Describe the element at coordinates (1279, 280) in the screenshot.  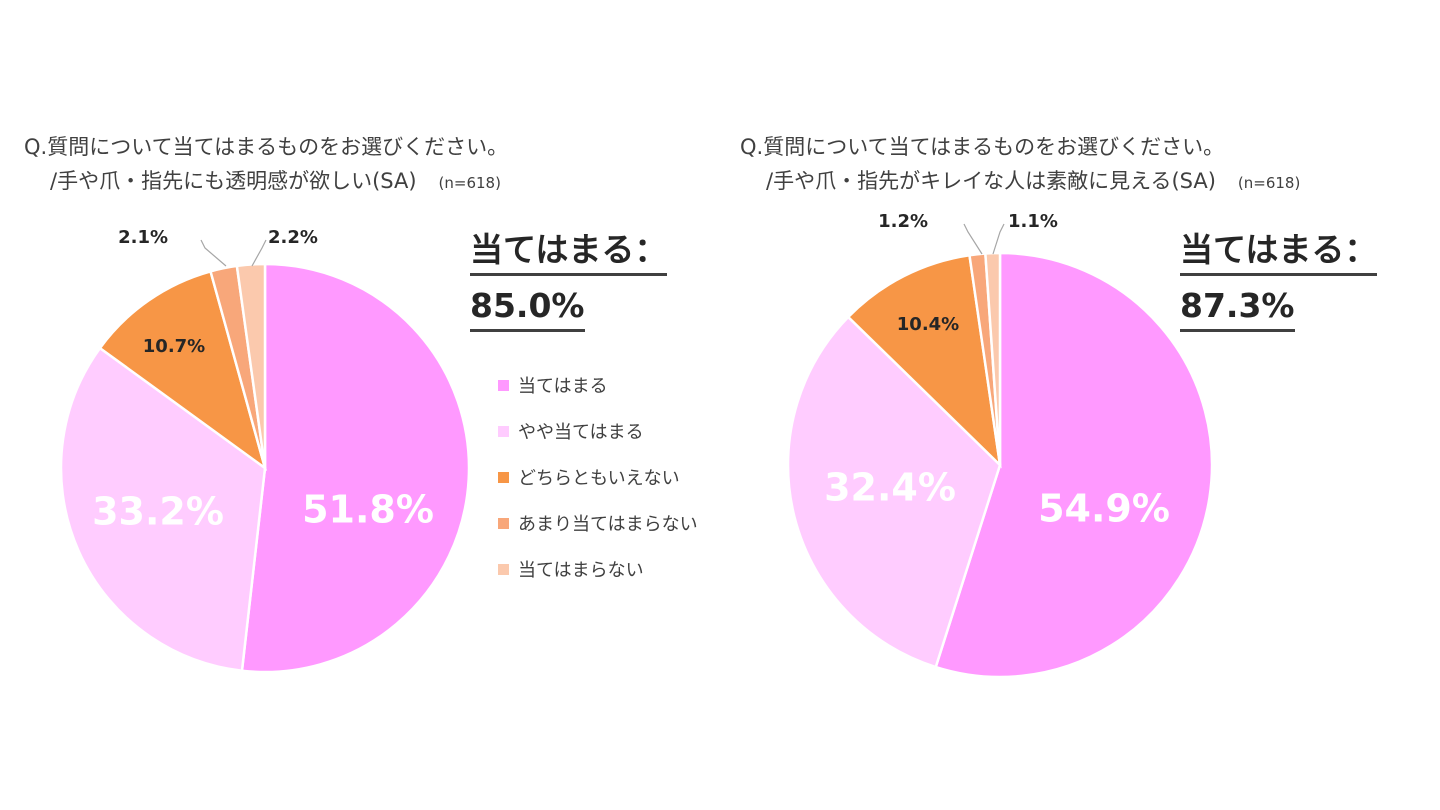
I see `chart-right-summary: 当てはまる： 87.3%` at that location.